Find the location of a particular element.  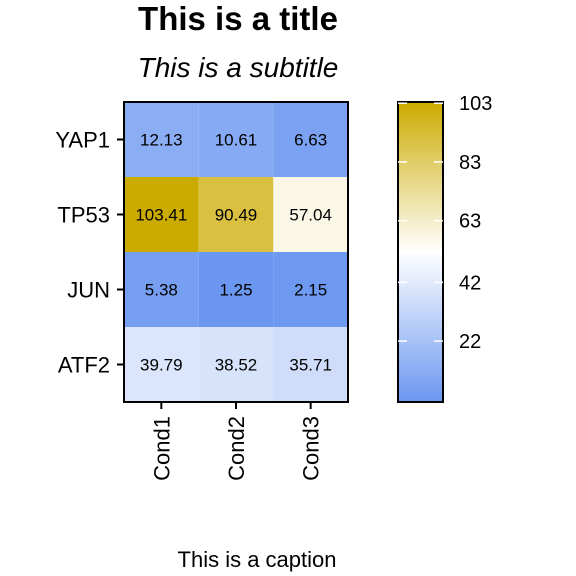

heatmap-cell-yap1-cond3 is located at coordinates (310, 139).